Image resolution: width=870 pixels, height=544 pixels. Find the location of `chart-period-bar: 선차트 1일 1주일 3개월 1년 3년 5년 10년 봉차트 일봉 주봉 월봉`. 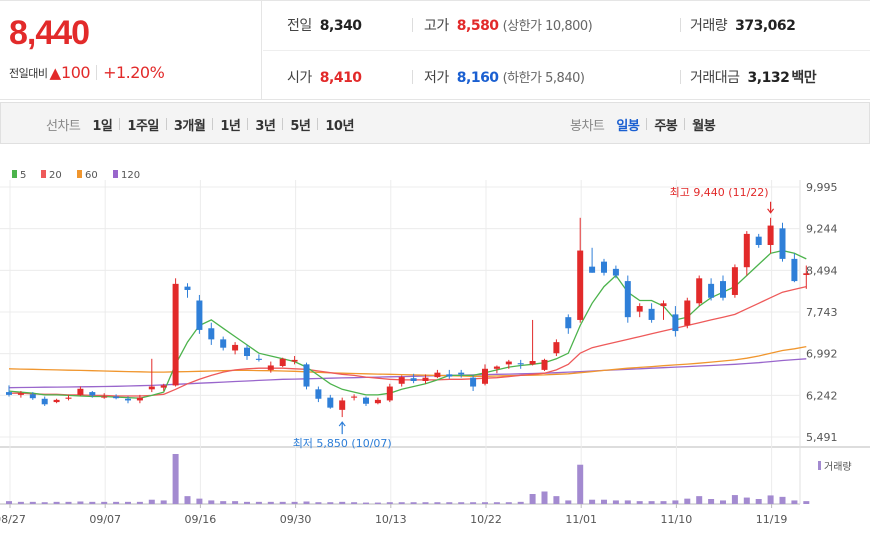

chart-period-bar: 선차트 1일 1주일 3개월 1년 3년 5년 10년 봉차트 일봉 주봉 월봉 is located at coordinates (435, 123).